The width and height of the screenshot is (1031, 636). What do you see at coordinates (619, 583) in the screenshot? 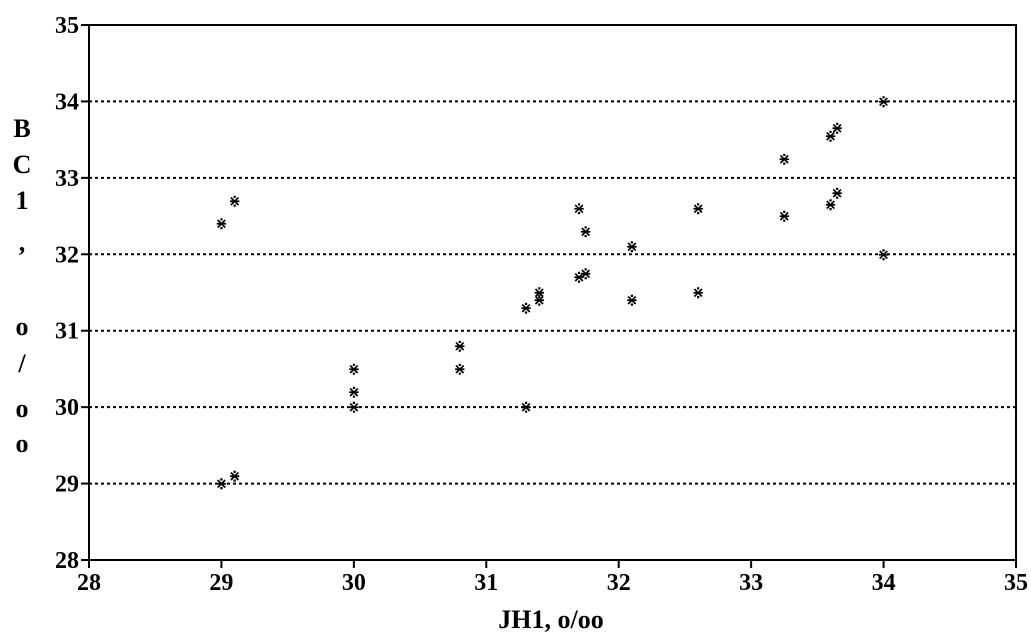
I see `x-tick-label: 32` at bounding box center [619, 583].